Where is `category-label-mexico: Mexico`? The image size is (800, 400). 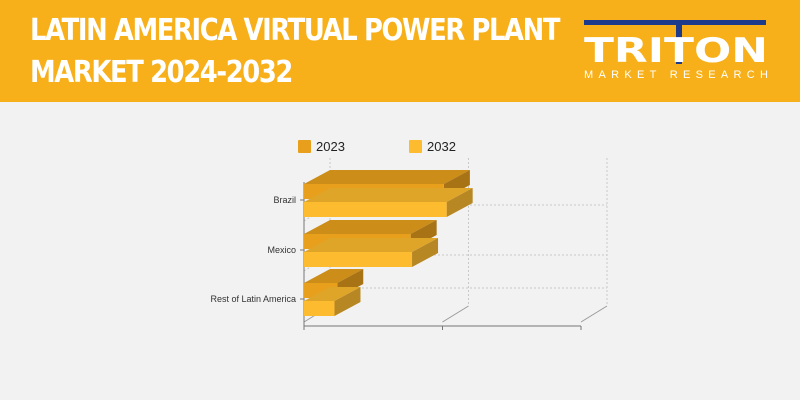 category-label-mexico: Mexico is located at coordinates (281, 250).